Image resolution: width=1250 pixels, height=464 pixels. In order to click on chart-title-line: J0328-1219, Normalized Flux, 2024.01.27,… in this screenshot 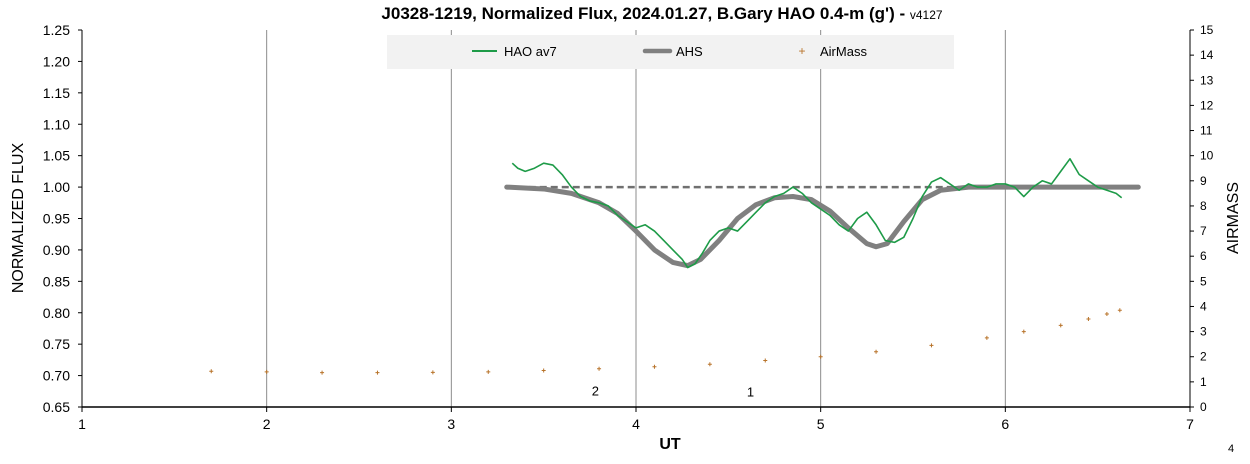, I will do `click(661, 13)`.